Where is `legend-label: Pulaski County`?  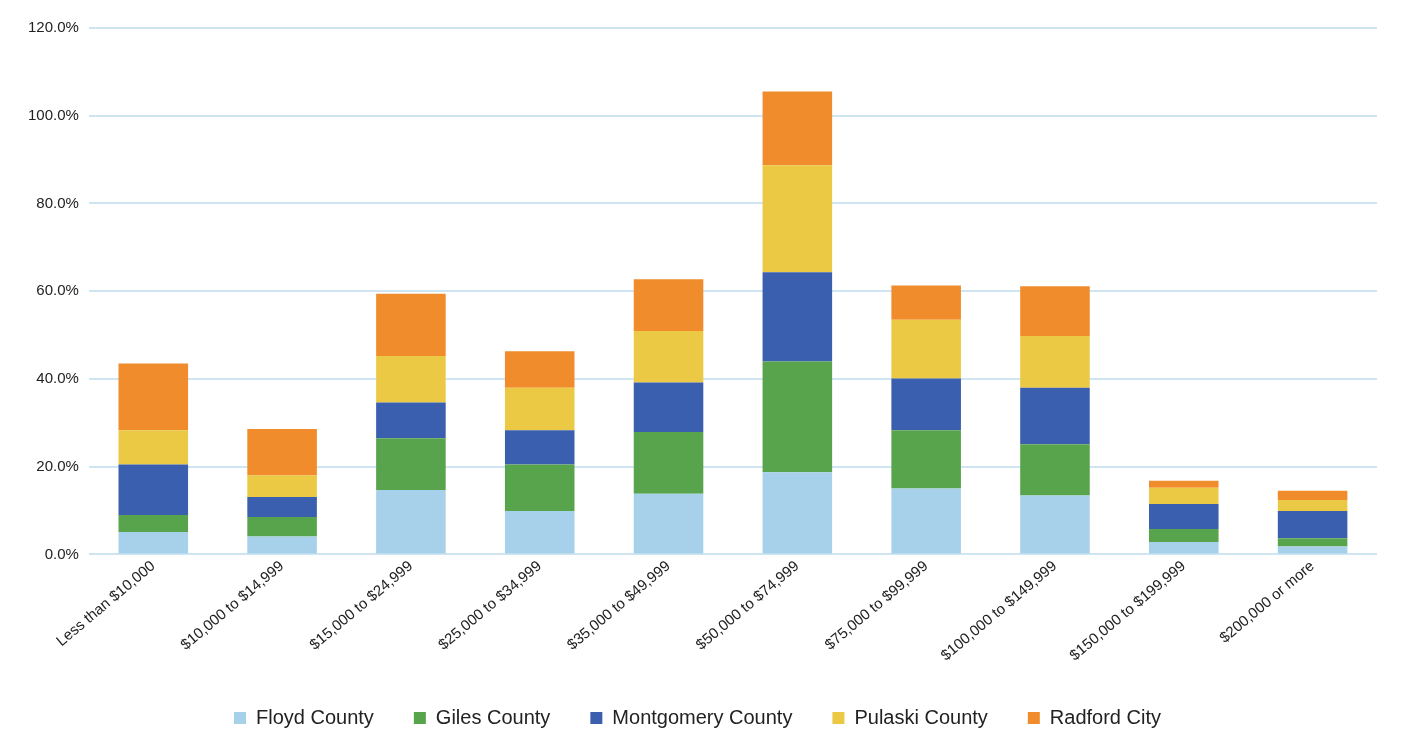 legend-label: Pulaski County is located at coordinates (921, 716).